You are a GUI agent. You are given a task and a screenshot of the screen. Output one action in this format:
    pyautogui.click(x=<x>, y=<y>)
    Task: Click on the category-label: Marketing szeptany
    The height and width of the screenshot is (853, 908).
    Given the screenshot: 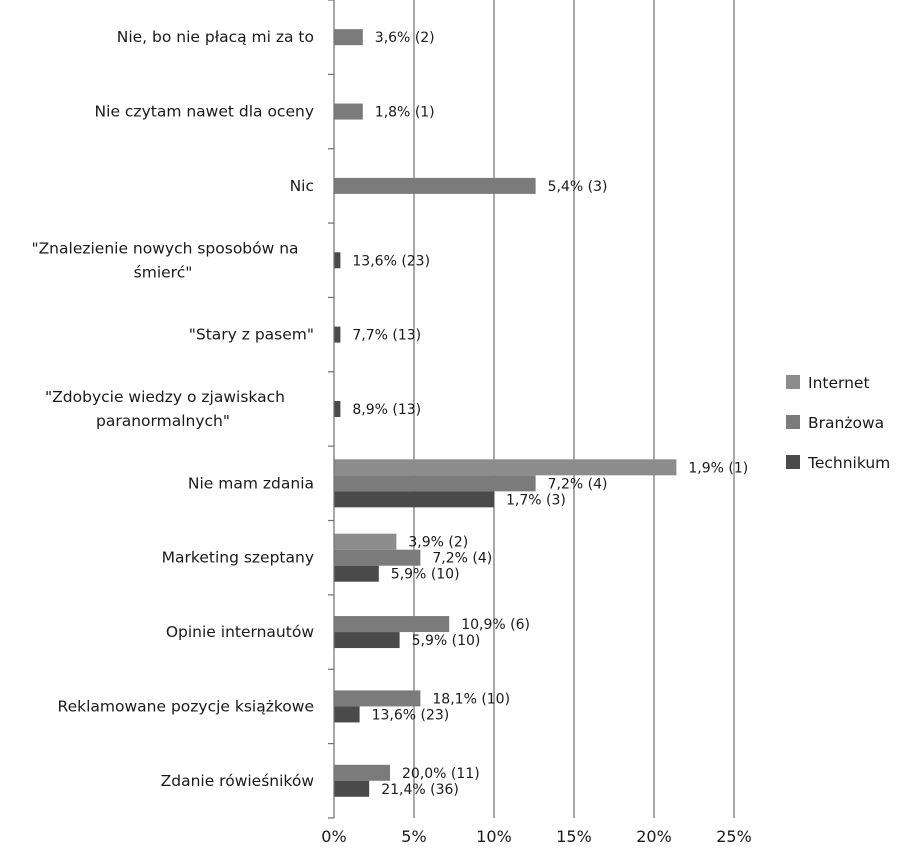 What is the action you would take?
    pyautogui.click(x=238, y=558)
    